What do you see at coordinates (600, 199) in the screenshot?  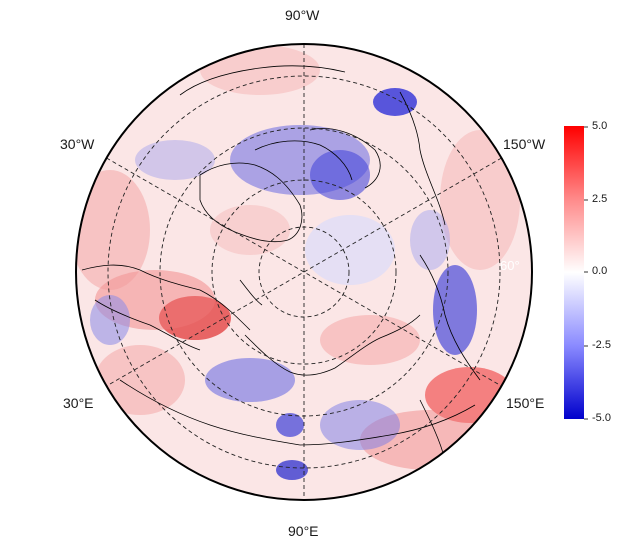 I see `colorbar-tick: 2.5` at bounding box center [600, 199].